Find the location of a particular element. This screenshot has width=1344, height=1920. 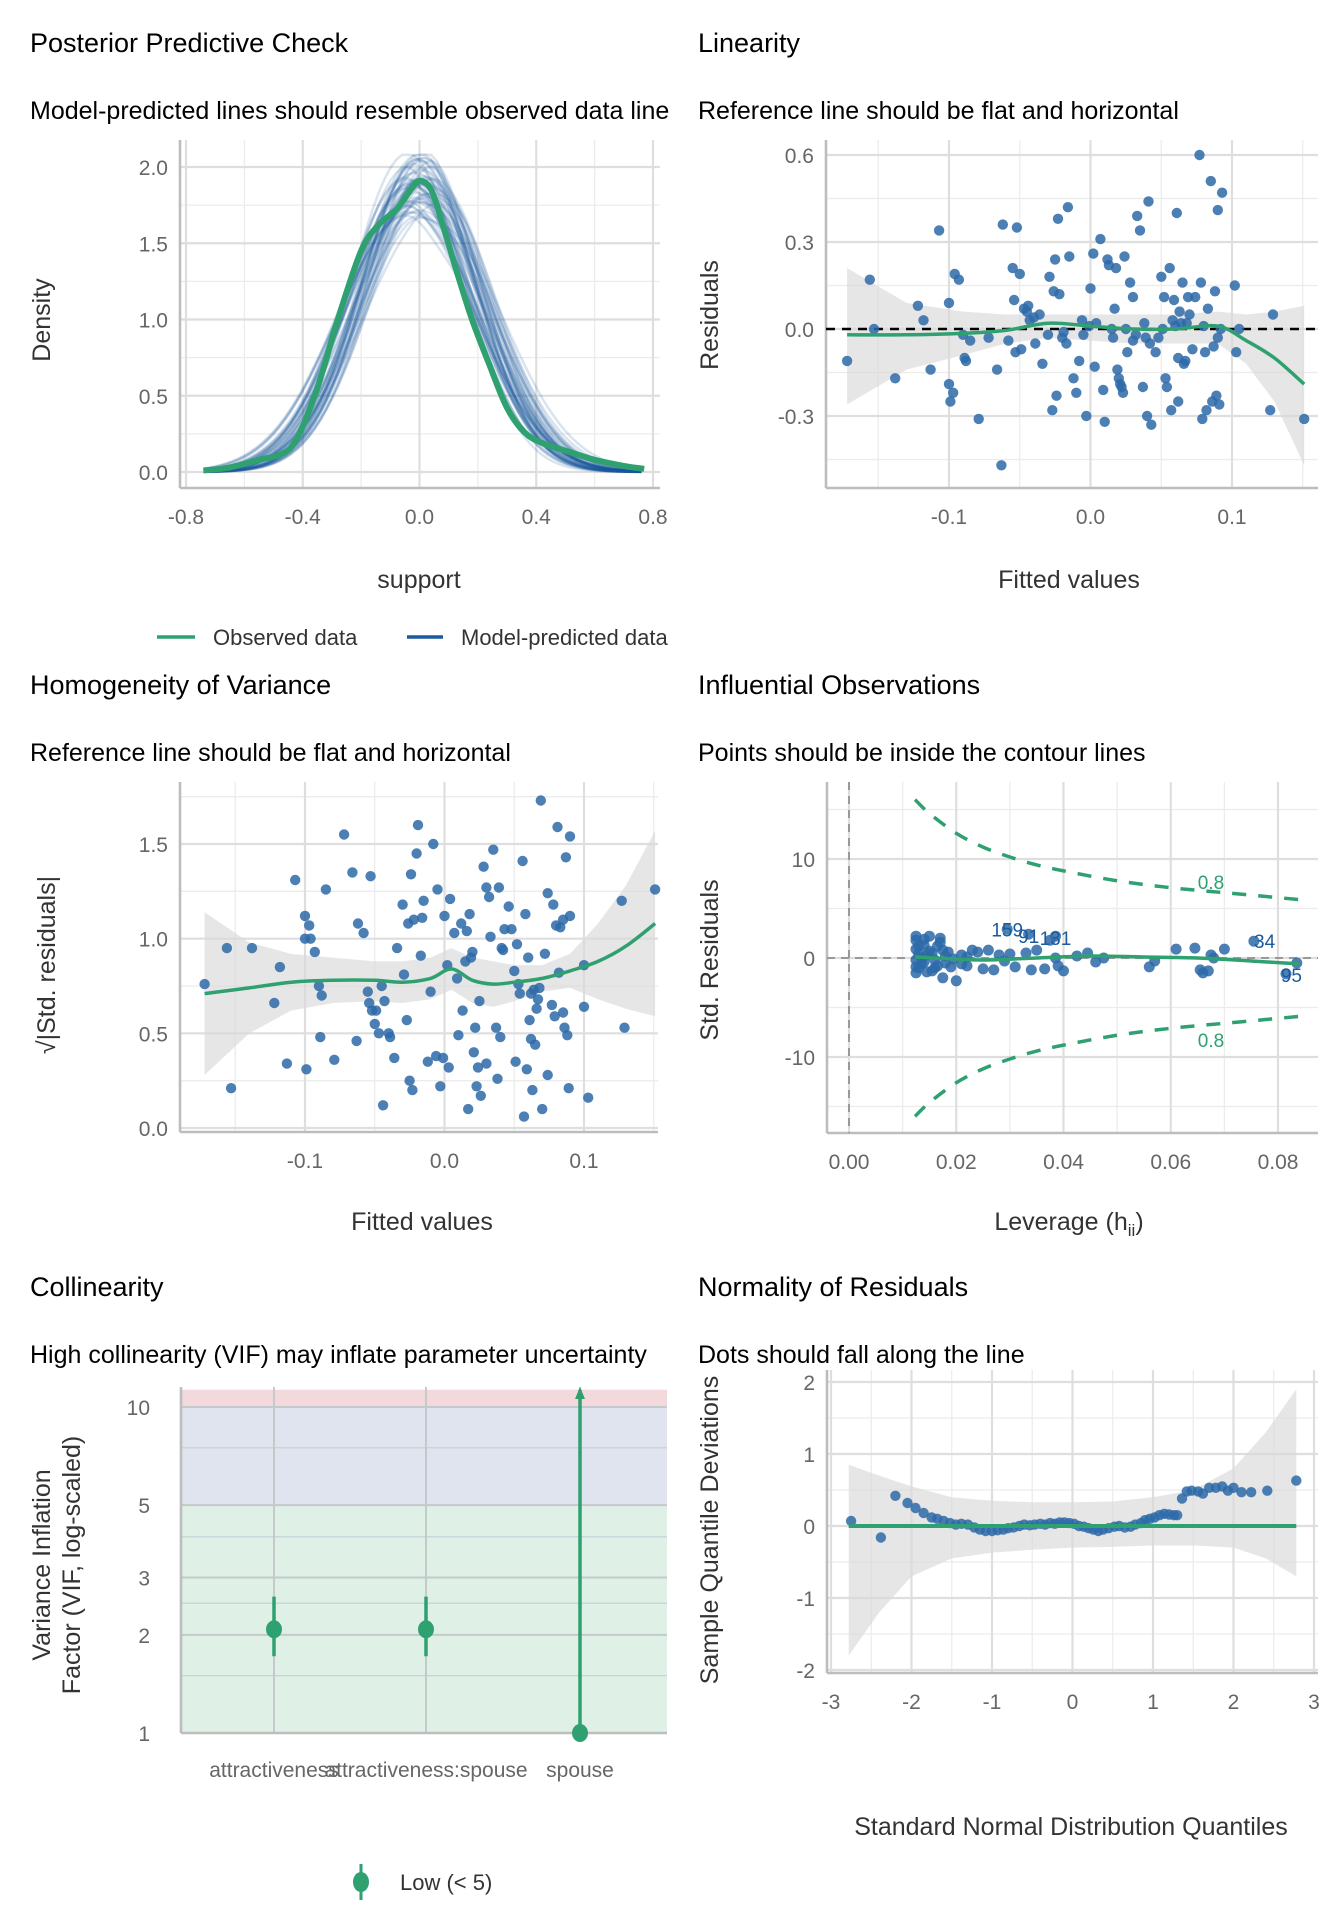

ppc-y-tick-label: 2.0 is located at coordinates (153, 168).